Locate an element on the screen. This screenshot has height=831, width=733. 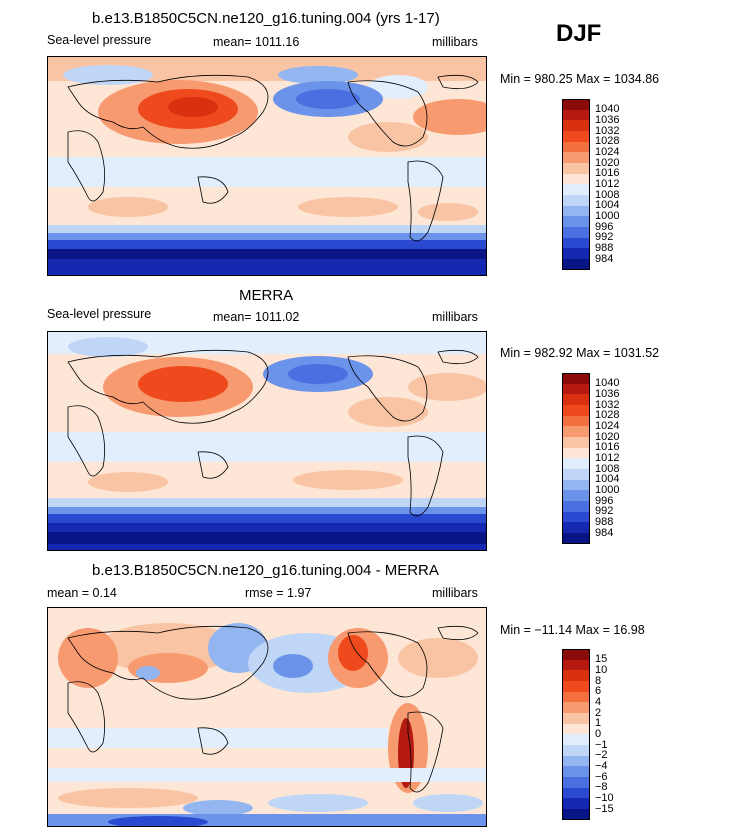
panel-3-units: millibars is located at coordinates (455, 593).